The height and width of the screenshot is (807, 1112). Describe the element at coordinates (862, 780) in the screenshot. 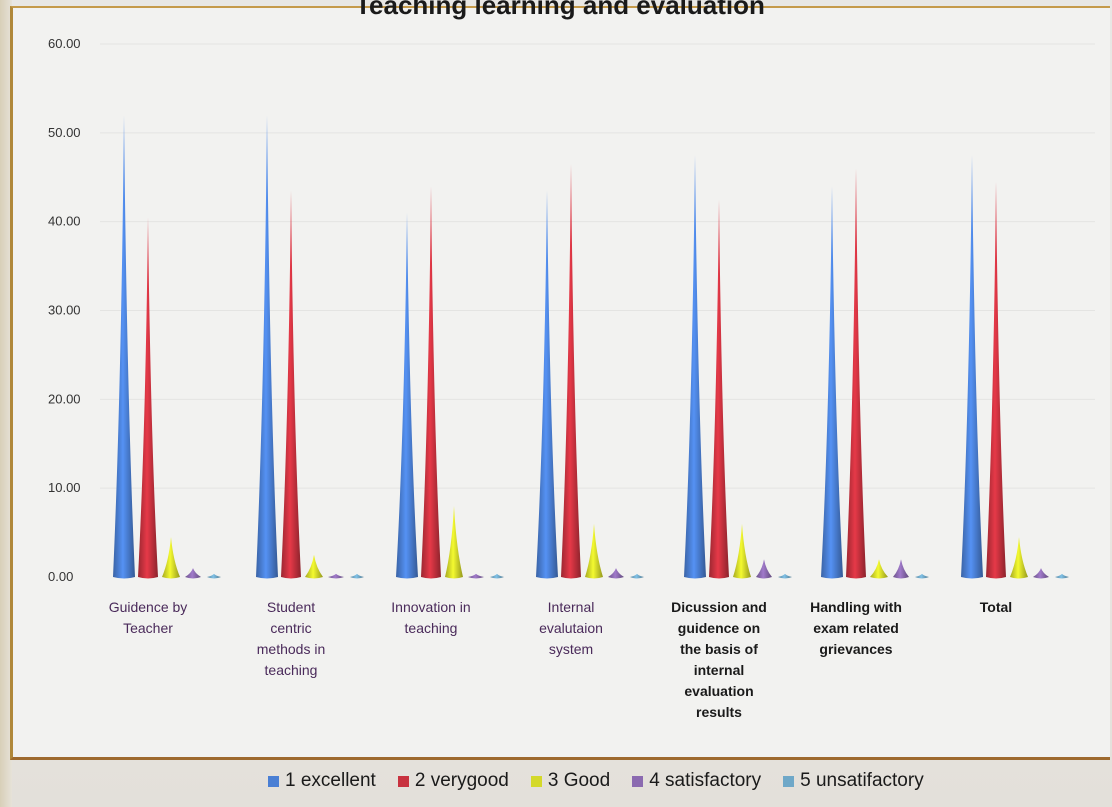

I see `legend-label: 5 unsatifactory` at that location.